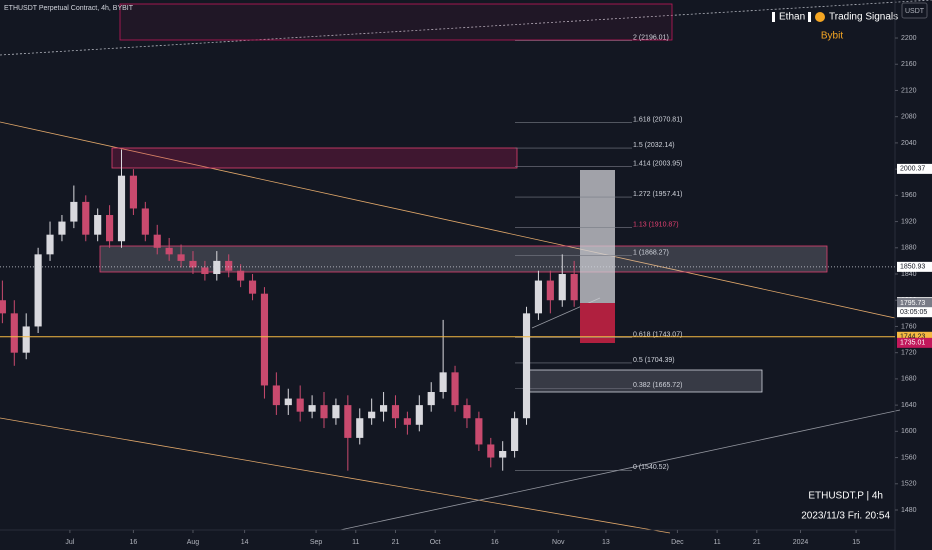 This screenshot has width=932, height=550. What do you see at coordinates (909, 195) in the screenshot?
I see `y-tick-label: 1960` at bounding box center [909, 195].